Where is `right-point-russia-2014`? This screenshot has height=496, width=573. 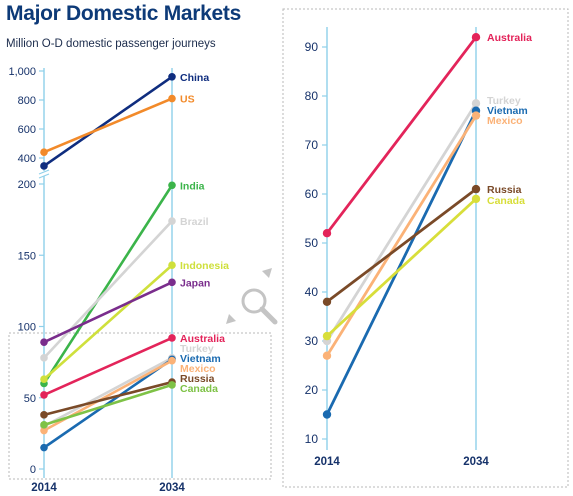
right-point-russia-2014 is located at coordinates (327, 301).